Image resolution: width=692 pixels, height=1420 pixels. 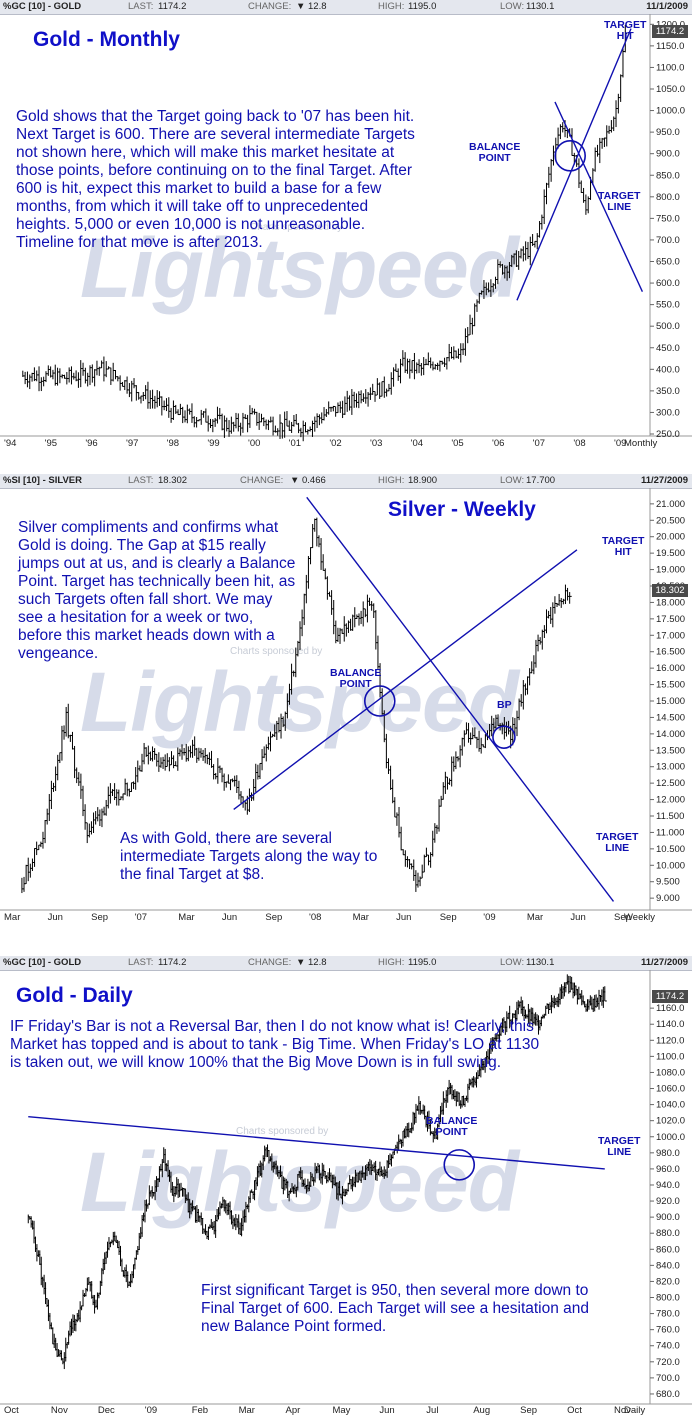 What do you see at coordinates (670, 635) in the screenshot?
I see `y-tick-label: 17.000` at bounding box center [670, 635].